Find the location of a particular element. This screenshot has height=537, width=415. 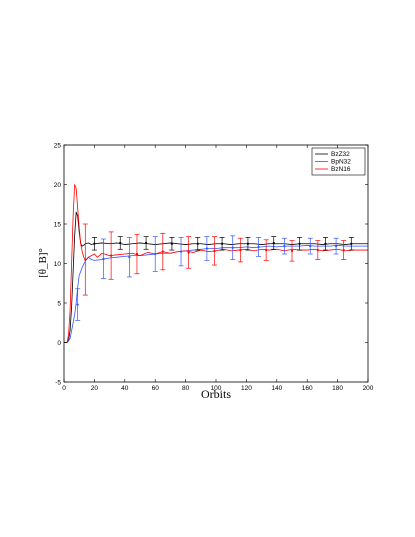

y-tick-label: -5 is located at coordinates (58, 382).